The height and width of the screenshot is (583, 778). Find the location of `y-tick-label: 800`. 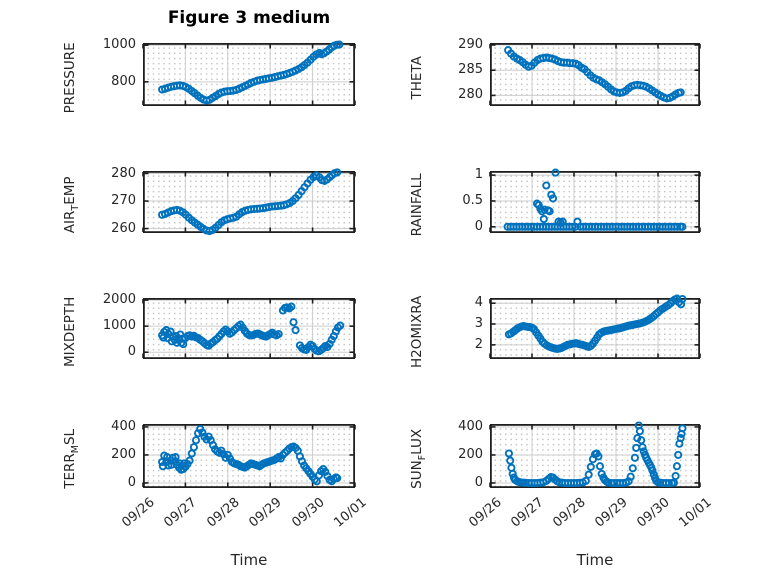

y-tick-label: 800 is located at coordinates (123, 81).